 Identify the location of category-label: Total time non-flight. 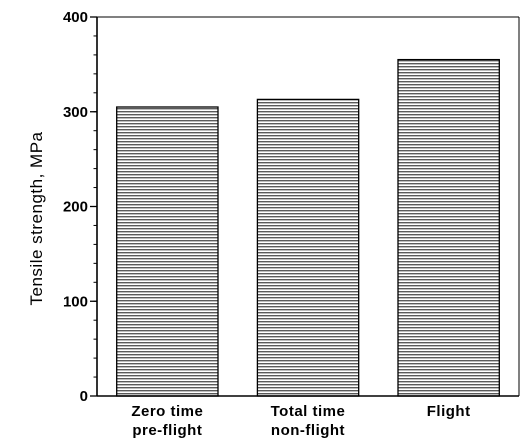
(308, 421).